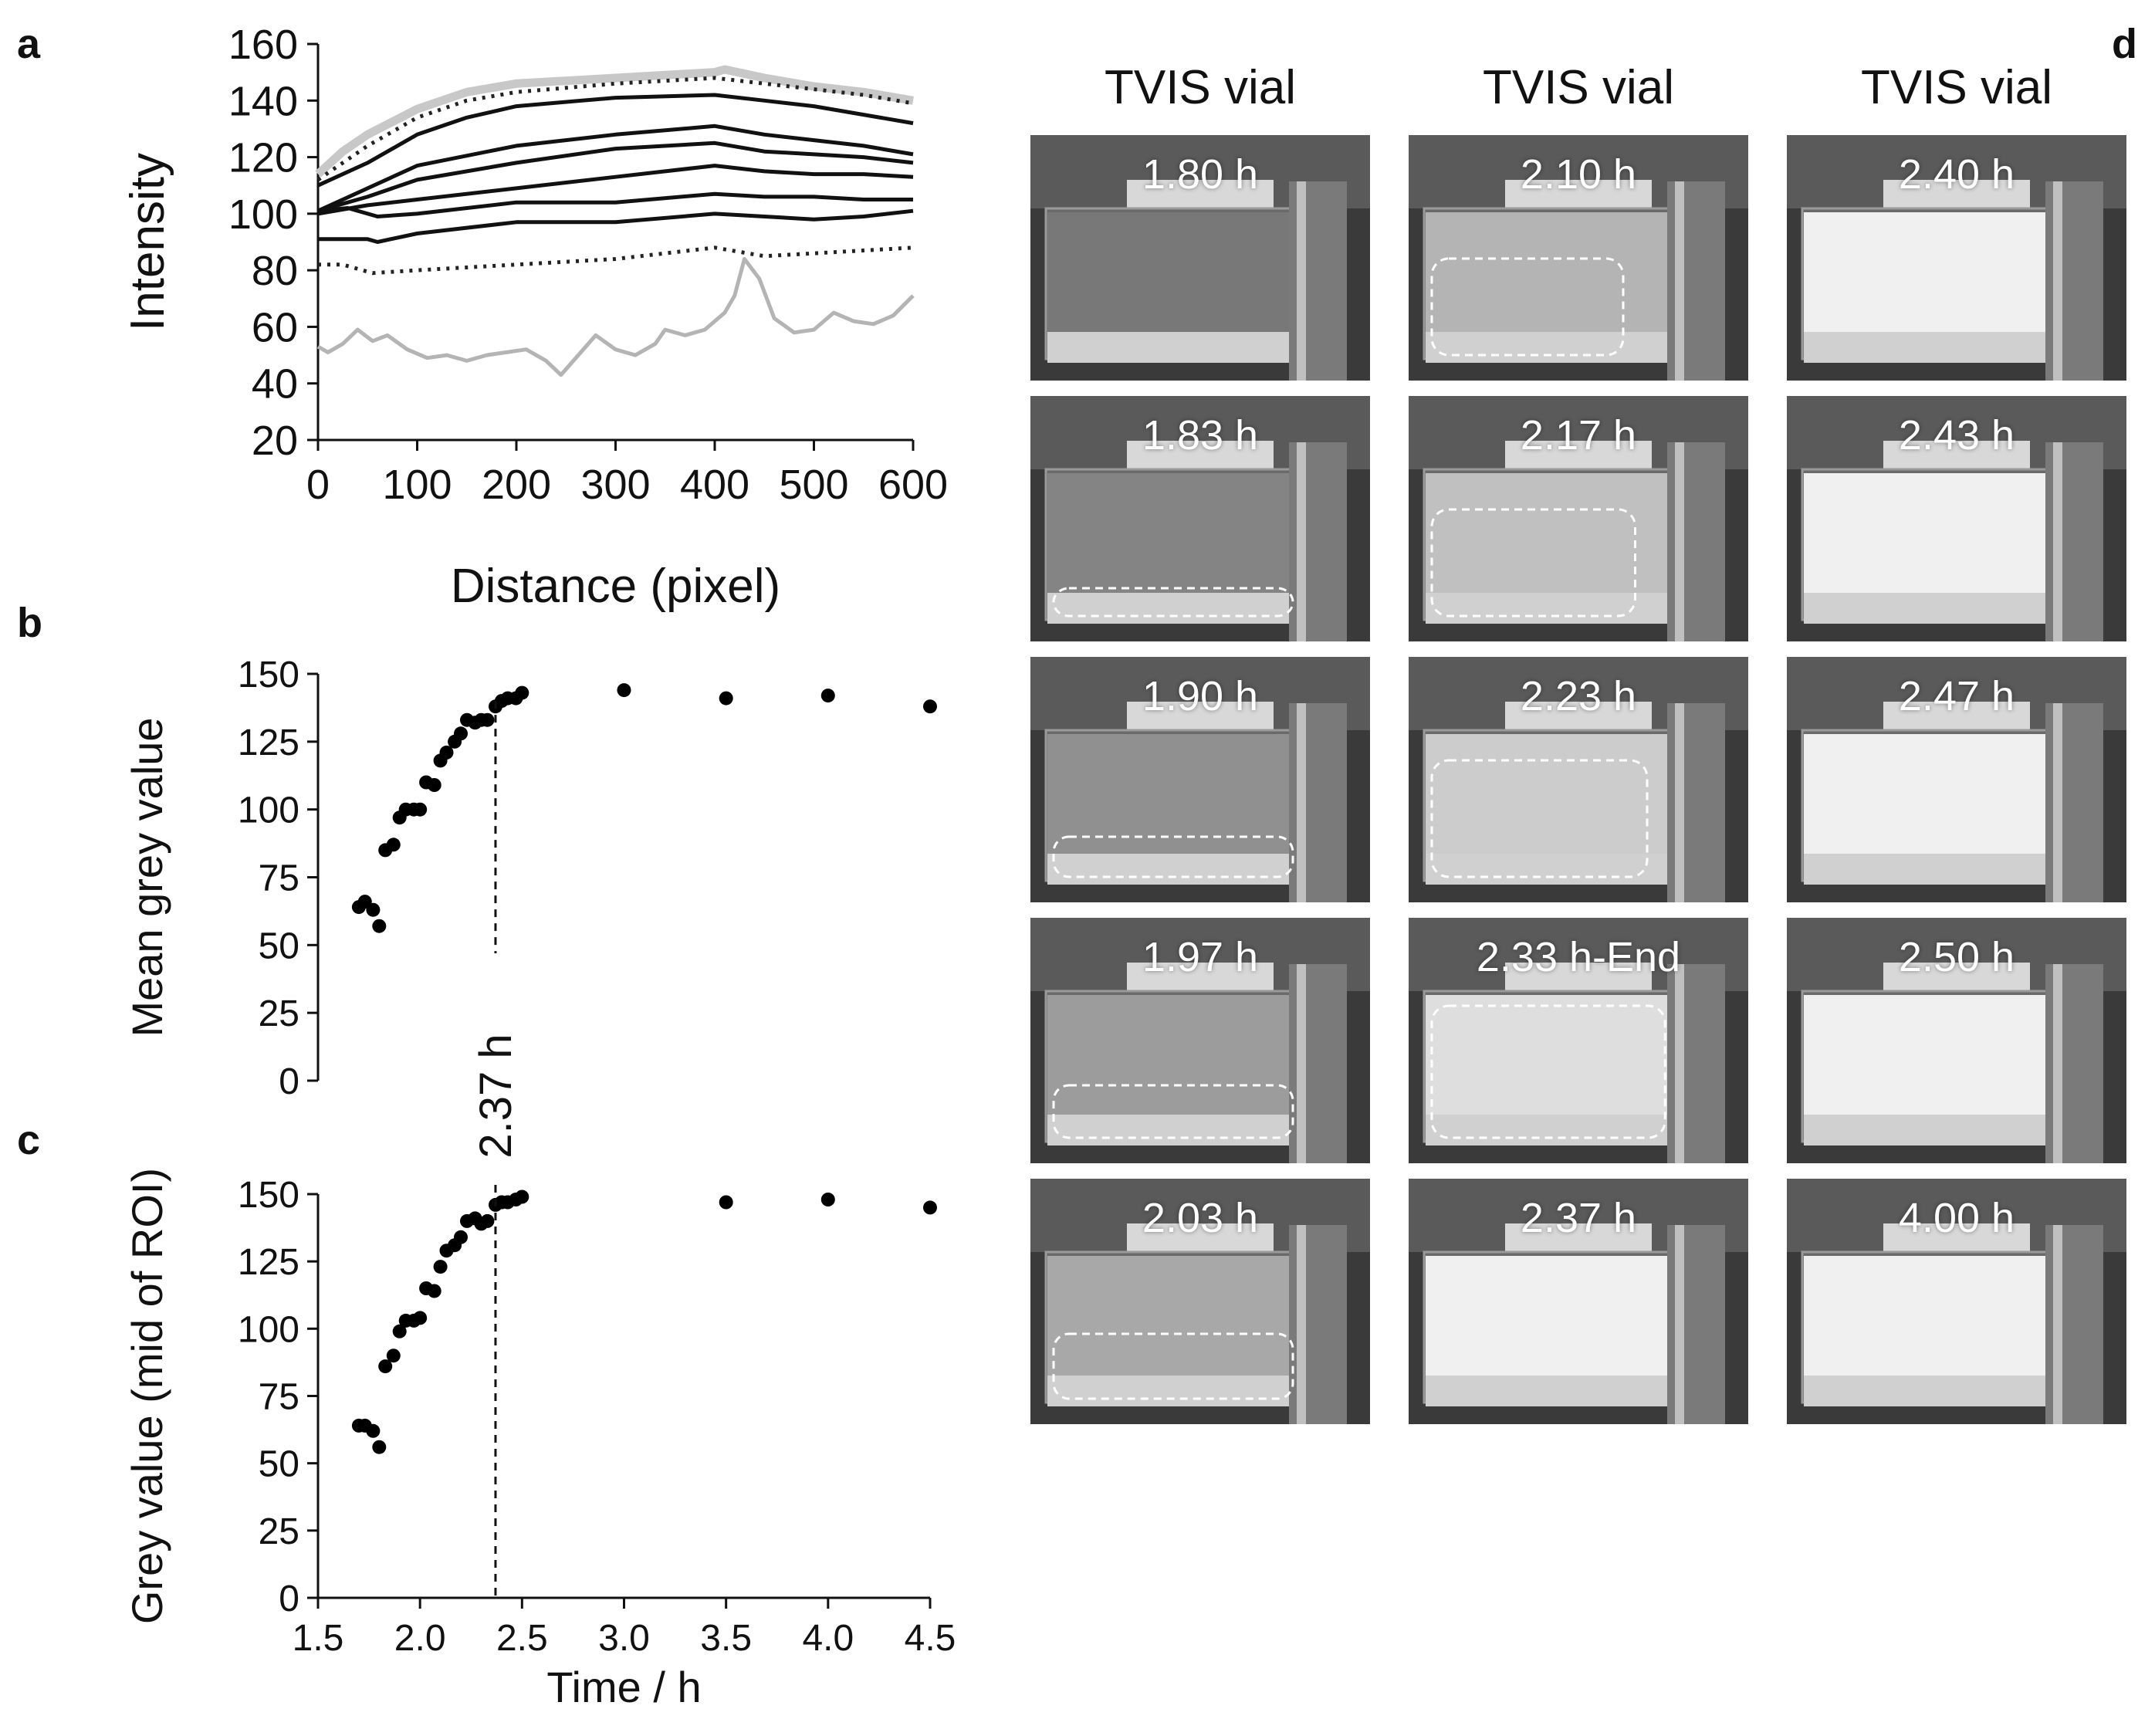  I want to click on vial-time-label: 2.50 h, so click(1957, 957).